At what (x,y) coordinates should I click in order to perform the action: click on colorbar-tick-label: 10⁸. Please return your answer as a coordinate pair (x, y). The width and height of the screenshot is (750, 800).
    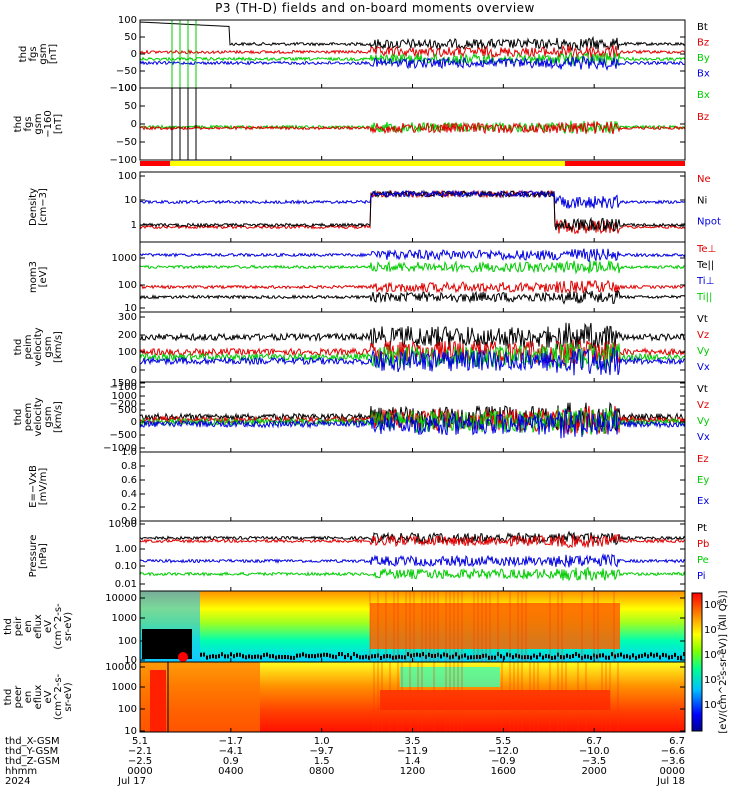
    Looking at the image, I should click on (712, 605).